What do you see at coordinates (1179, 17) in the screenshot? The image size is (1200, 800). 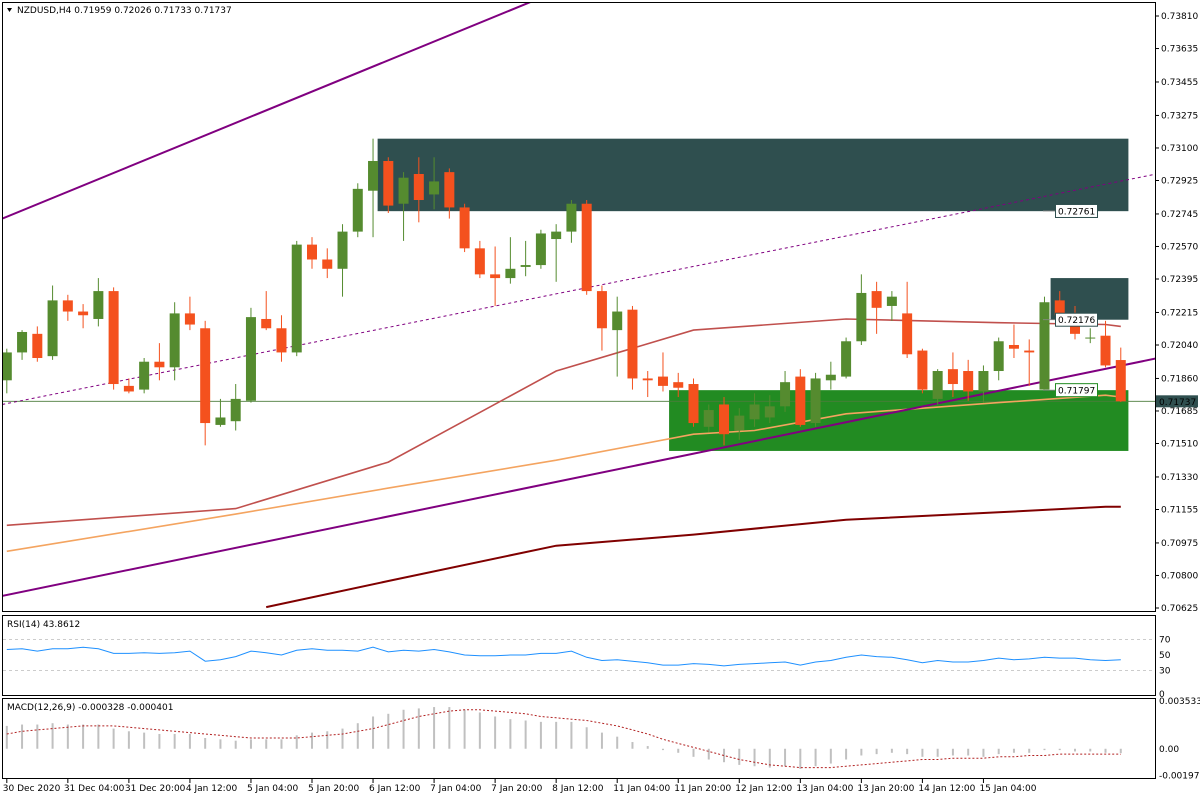 I see `price-tick-label: 0.73810` at bounding box center [1179, 17].